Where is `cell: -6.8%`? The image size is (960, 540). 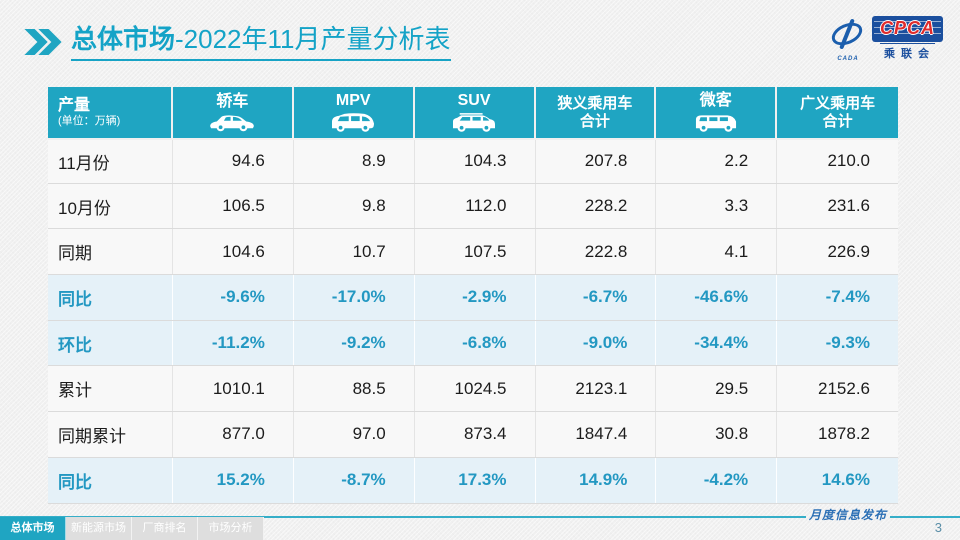
cell: -6.8% is located at coordinates (475, 343).